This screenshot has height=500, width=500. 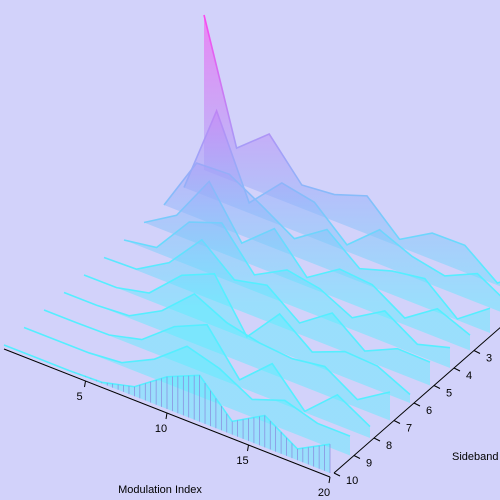 What do you see at coordinates (409, 428) in the screenshot?
I see `y-tick-label: 7` at bounding box center [409, 428].